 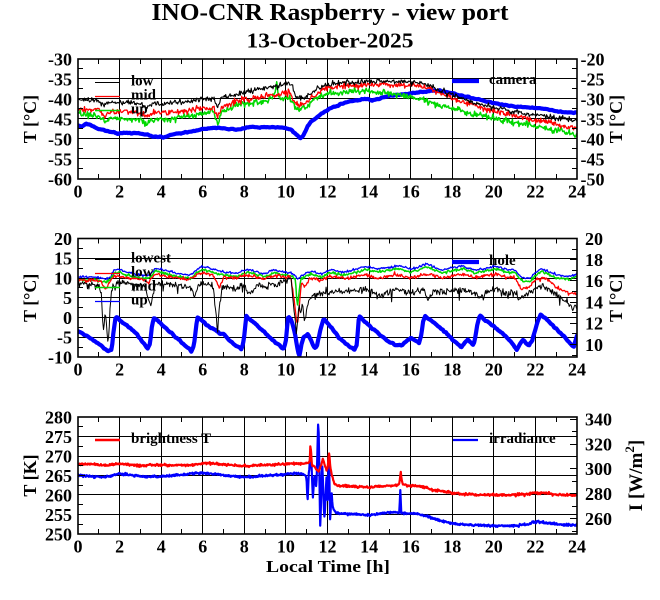 What do you see at coordinates (58, 456) in the screenshot?
I see `svg-text: 270` at bounding box center [58, 456].